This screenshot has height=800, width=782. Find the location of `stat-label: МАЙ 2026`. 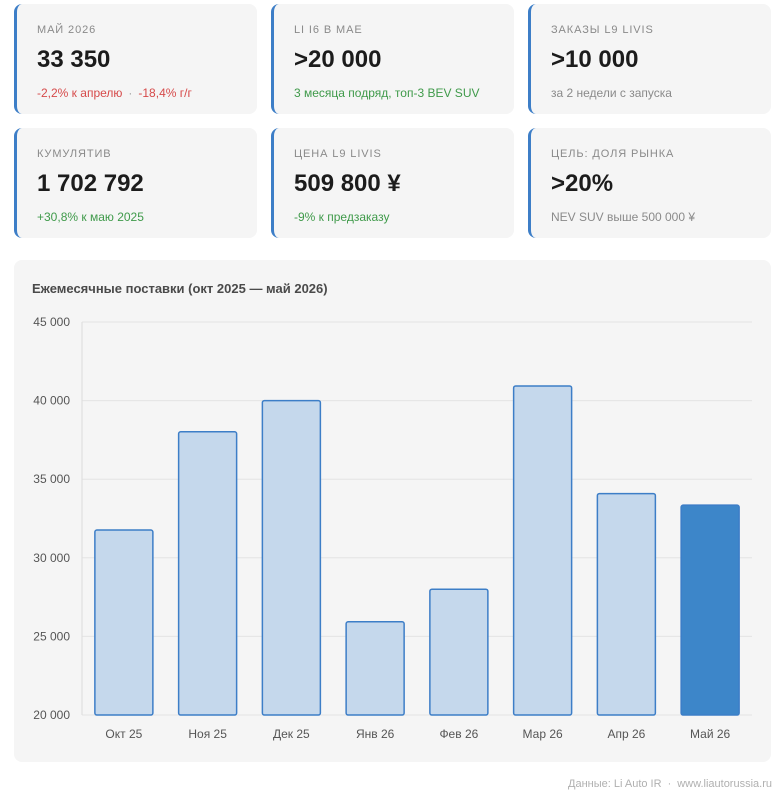

stat-label: МАЙ 2026 is located at coordinates (67, 30).